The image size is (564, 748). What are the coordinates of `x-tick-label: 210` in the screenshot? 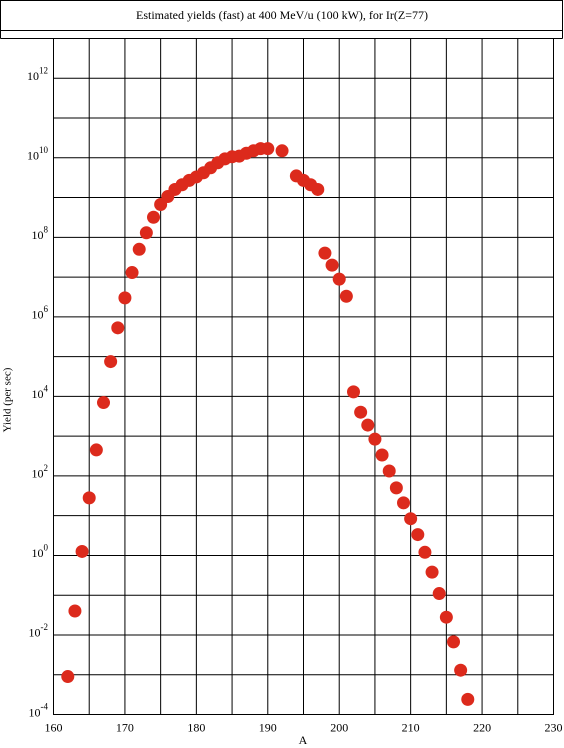 It's located at (411, 727).